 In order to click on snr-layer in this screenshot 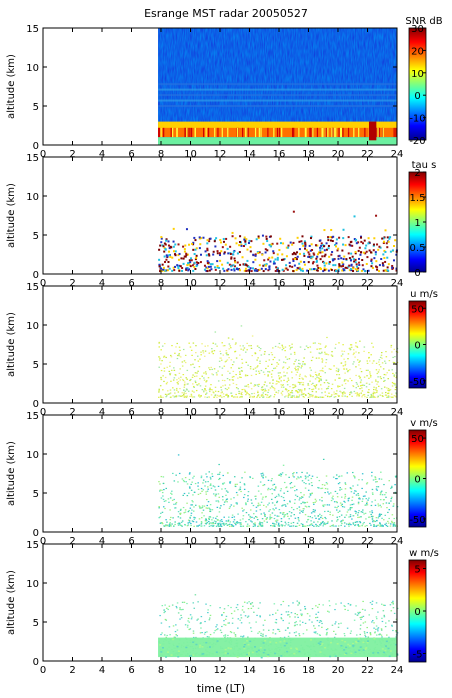, I will do `click(277, 106)`.